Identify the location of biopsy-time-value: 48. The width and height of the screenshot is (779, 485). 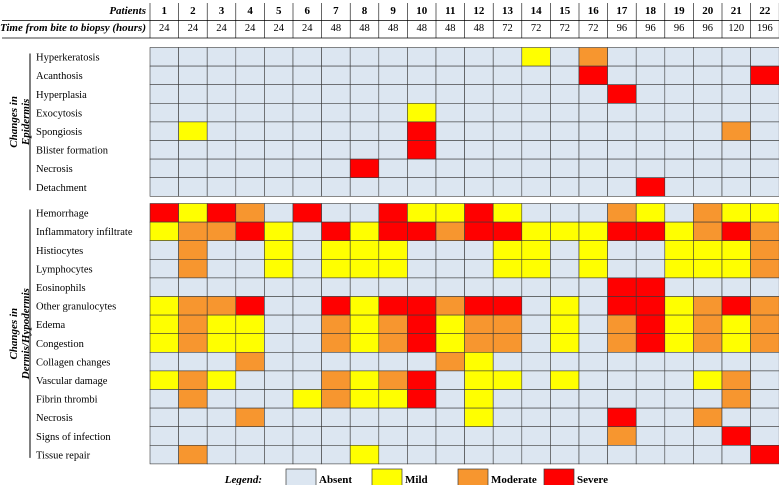
(364, 28).